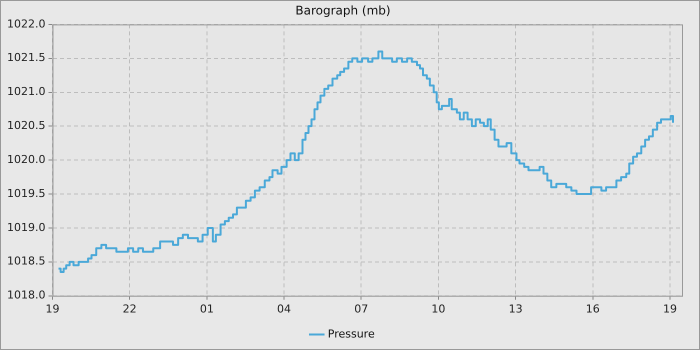  What do you see at coordinates (438, 309) in the screenshot?
I see `x-tick-label: 10` at bounding box center [438, 309].